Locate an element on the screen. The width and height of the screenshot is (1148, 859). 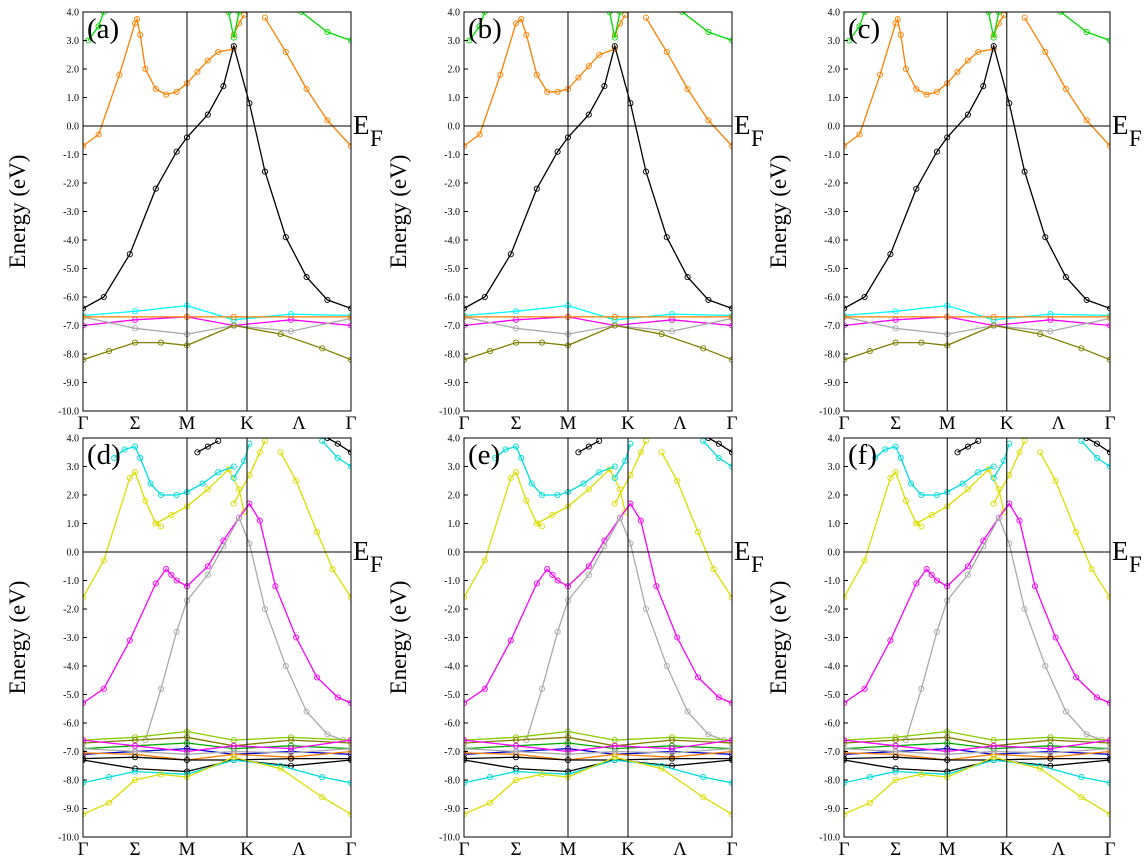
y-tick-label: -3.0 is located at coordinates (71, 212).